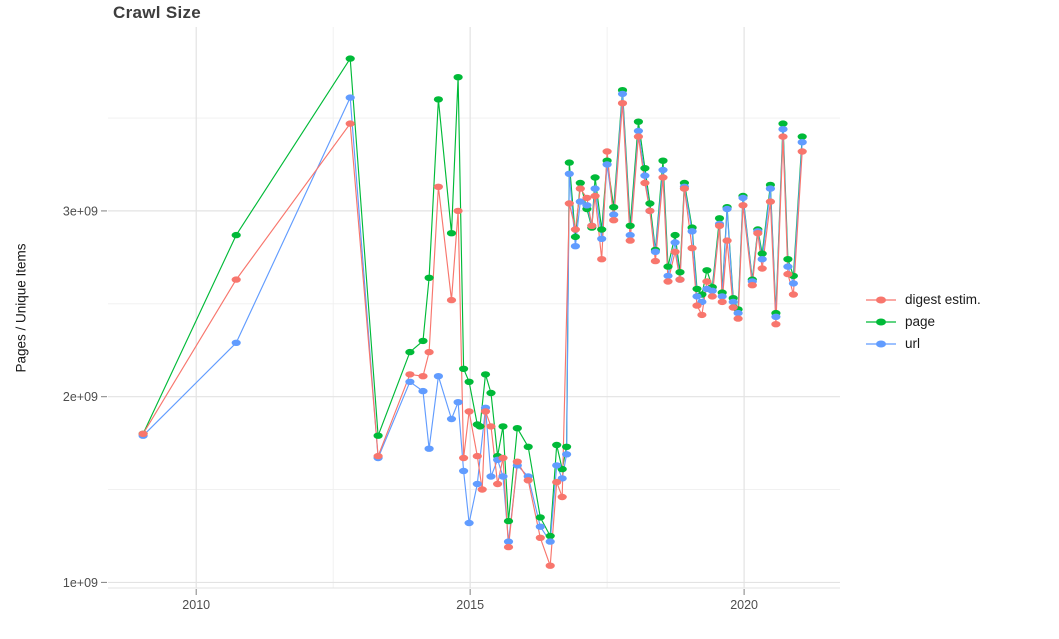  What do you see at coordinates (157, 12) in the screenshot?
I see `chart-title: Crawl Size` at bounding box center [157, 12].